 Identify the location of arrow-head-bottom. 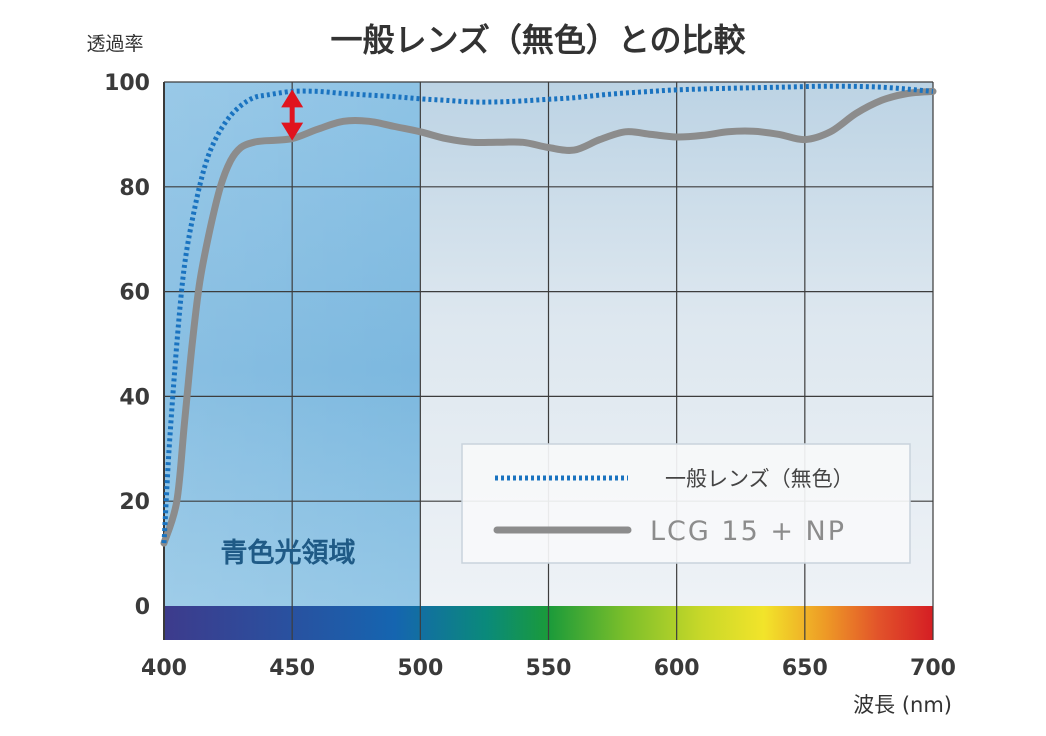
(292, 131).